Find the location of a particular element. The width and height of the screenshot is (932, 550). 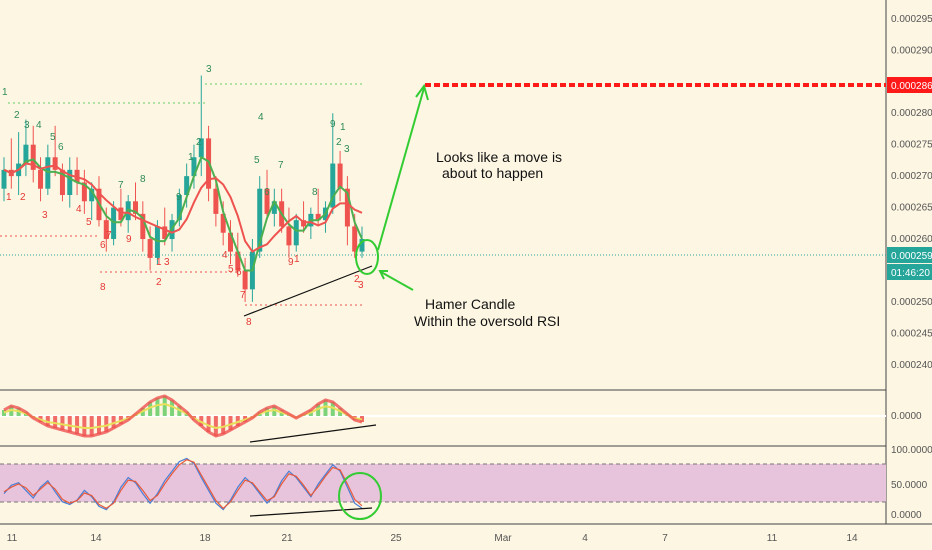

time-tick-label: 25 is located at coordinates (396, 538).